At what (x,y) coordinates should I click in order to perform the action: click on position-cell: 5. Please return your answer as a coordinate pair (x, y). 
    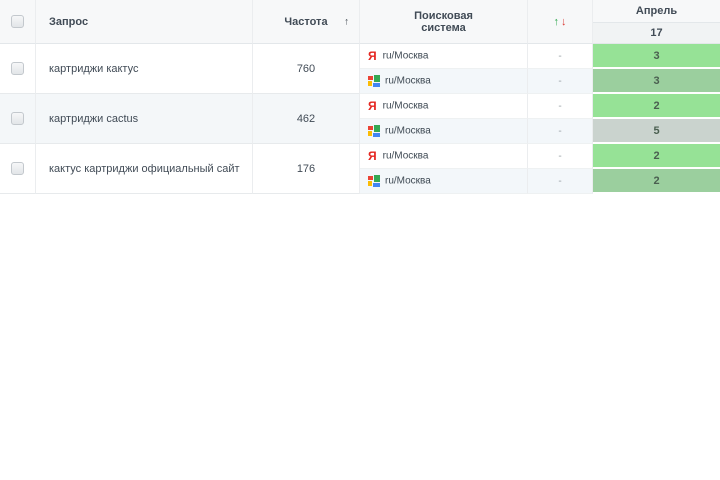
    Looking at the image, I should click on (656, 131).